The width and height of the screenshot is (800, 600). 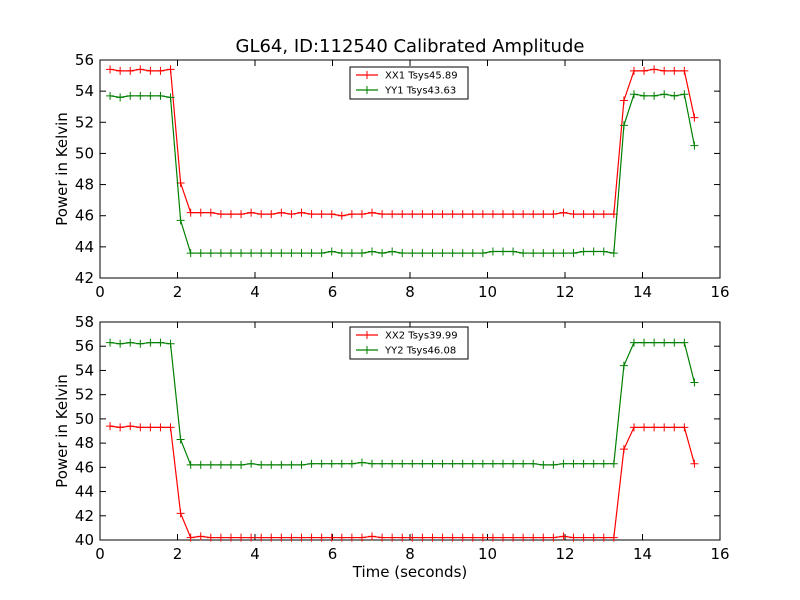 What do you see at coordinates (487, 554) in the screenshot?
I see `x-tick-label: 10` at bounding box center [487, 554].